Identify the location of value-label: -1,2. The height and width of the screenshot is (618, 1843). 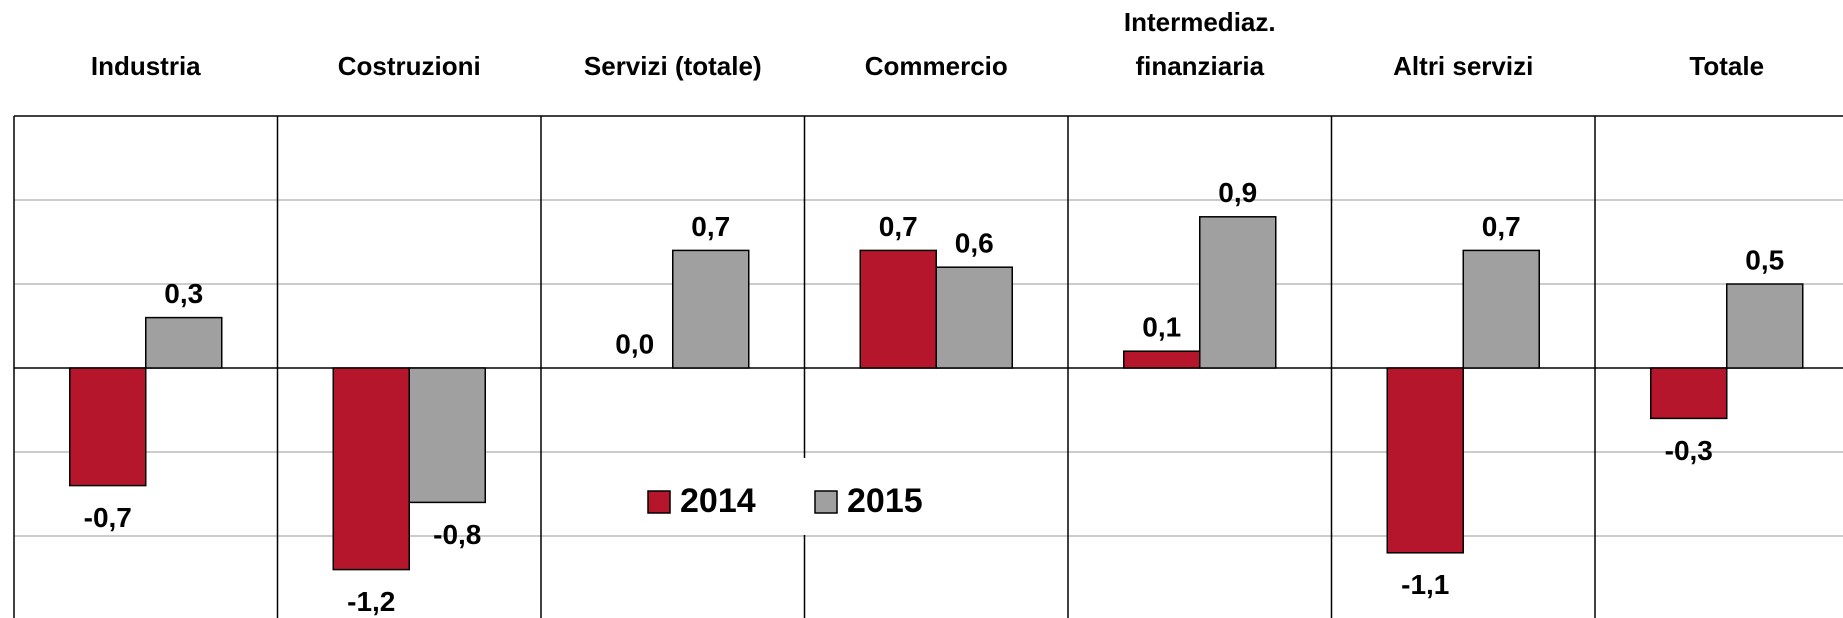
(371, 601).